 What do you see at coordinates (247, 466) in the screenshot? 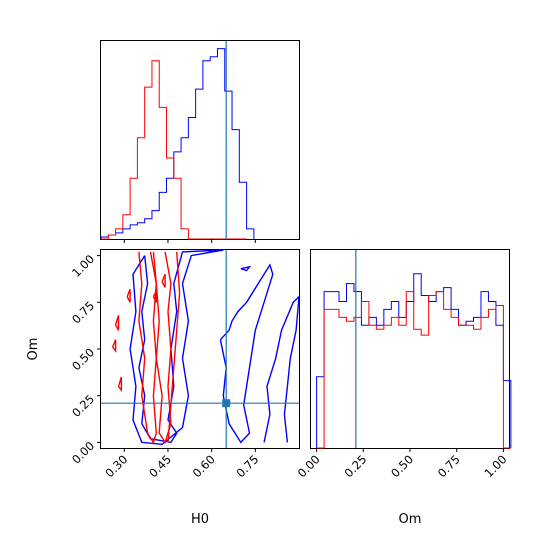
I see `contour-xtick-label-3: 0.75` at bounding box center [247, 466].